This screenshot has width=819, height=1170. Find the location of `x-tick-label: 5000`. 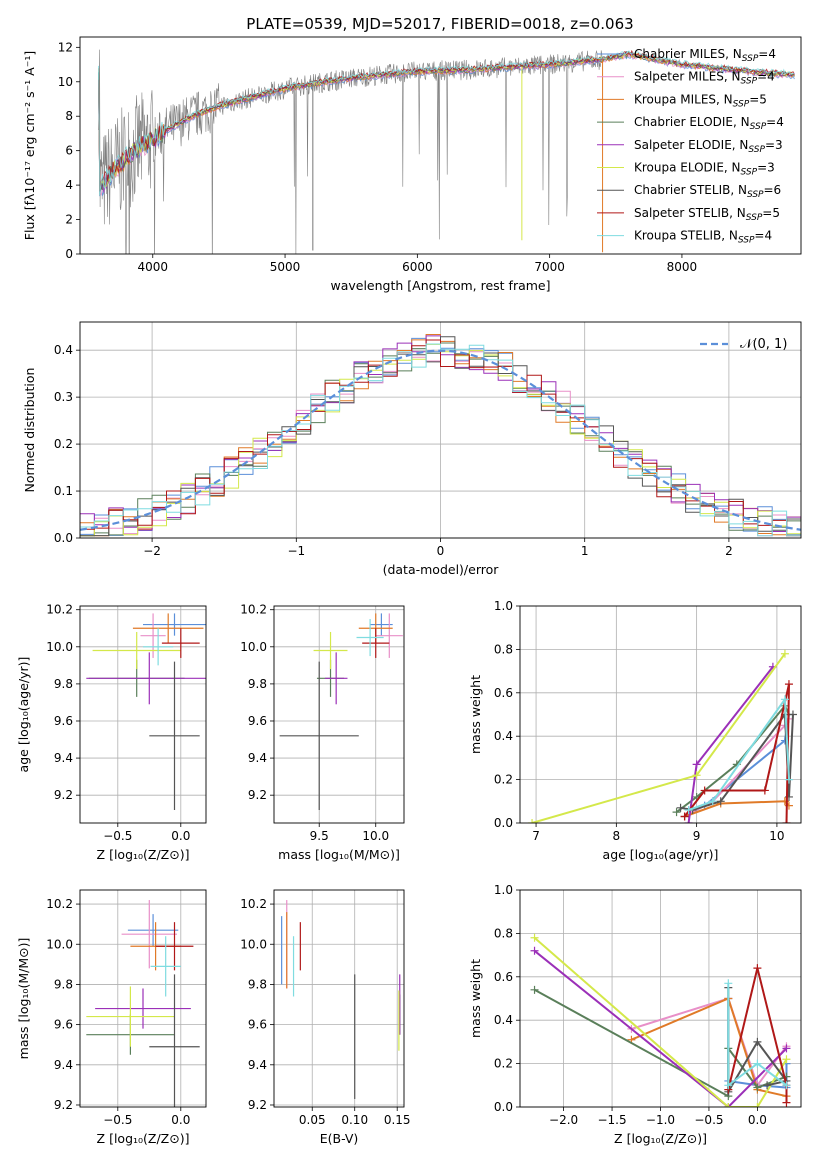

x-tick-label: 5000 is located at coordinates (285, 267).